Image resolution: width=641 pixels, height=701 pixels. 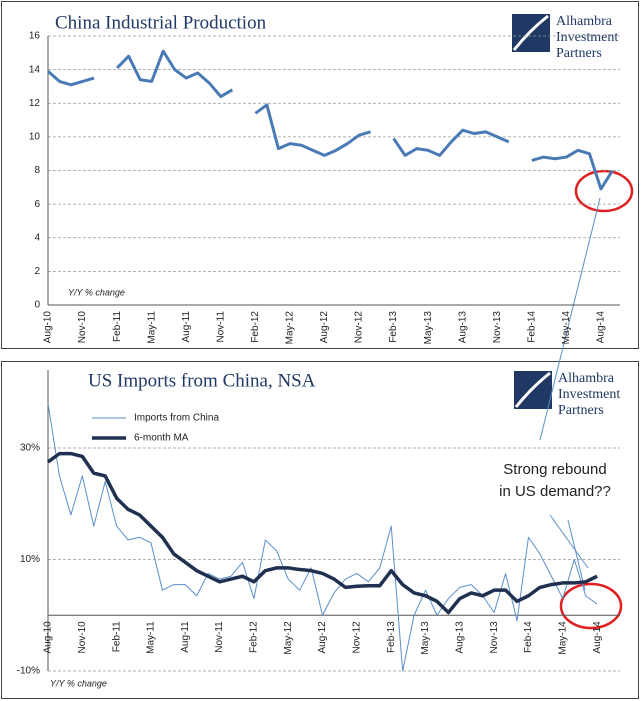 What do you see at coordinates (37, 170) in the screenshot?
I see `y-tick-label: 8` at bounding box center [37, 170].